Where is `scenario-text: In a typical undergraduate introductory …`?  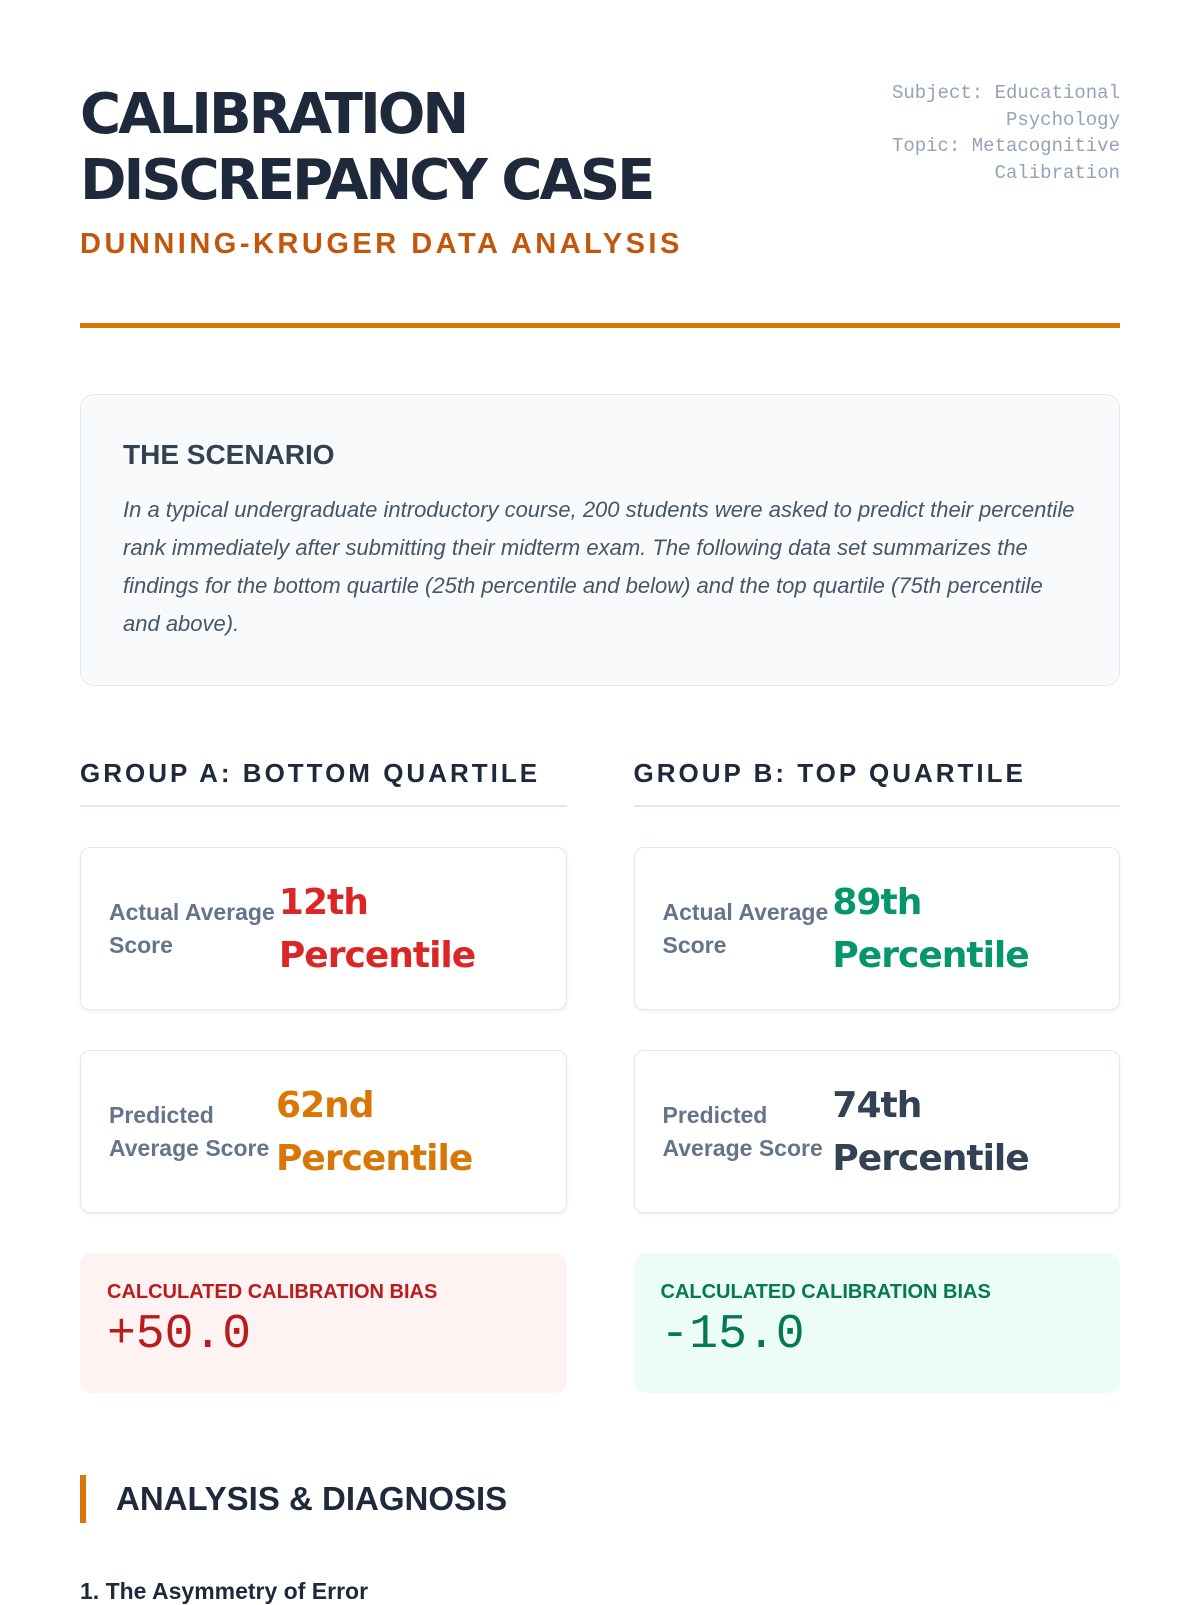
scenario-text: In a typical undergraduate introductory … is located at coordinates (599, 566).